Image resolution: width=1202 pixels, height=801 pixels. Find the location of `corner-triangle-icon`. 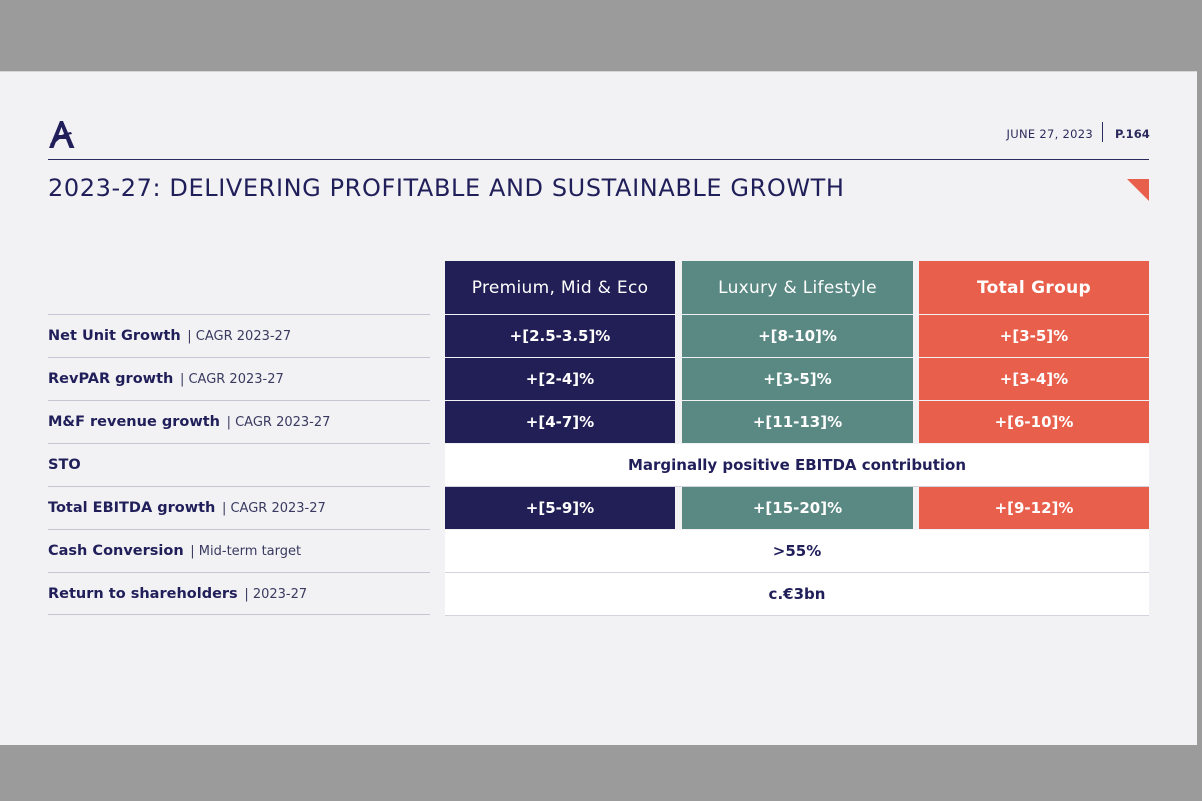

corner-triangle-icon is located at coordinates (1138, 190).